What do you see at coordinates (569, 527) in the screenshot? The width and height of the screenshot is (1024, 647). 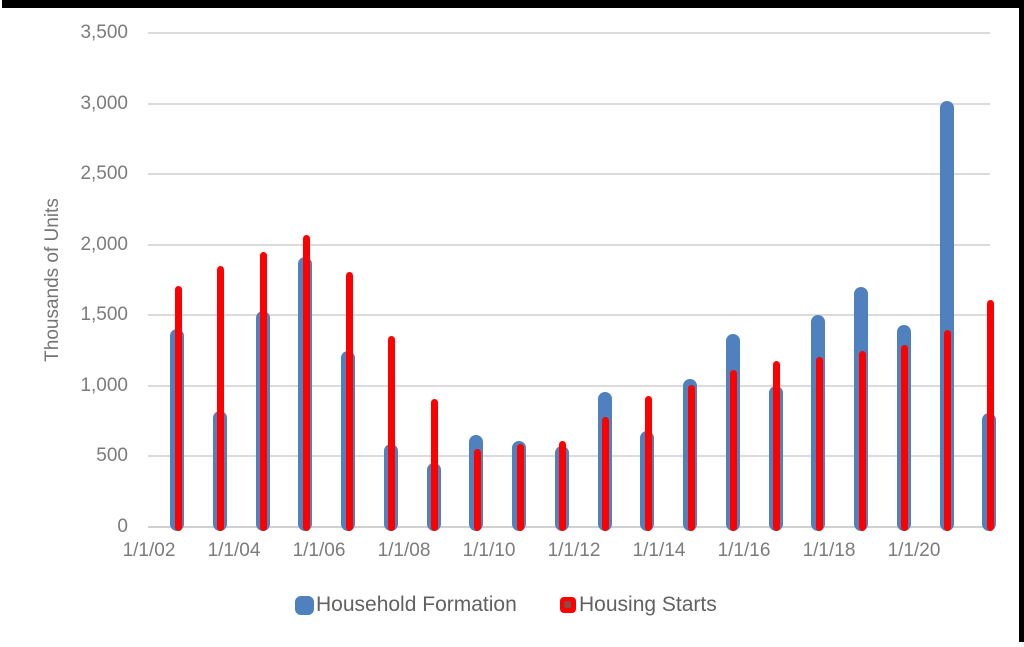 I see `x-axis-line` at bounding box center [569, 527].